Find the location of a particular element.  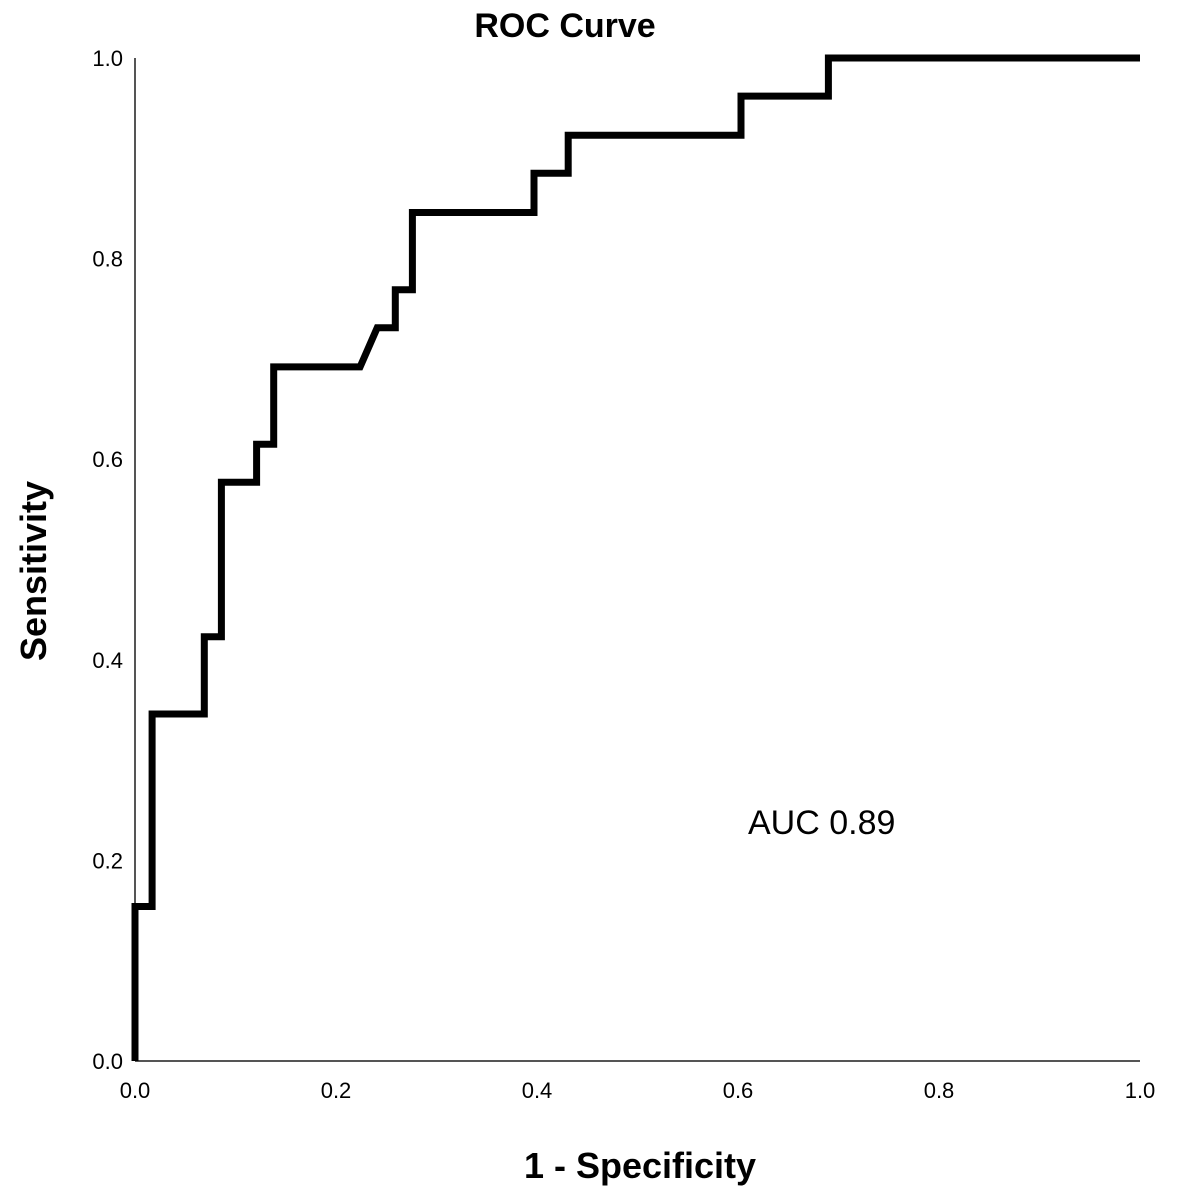

x-tick-label: 1.0 is located at coordinates (1140, 1090).